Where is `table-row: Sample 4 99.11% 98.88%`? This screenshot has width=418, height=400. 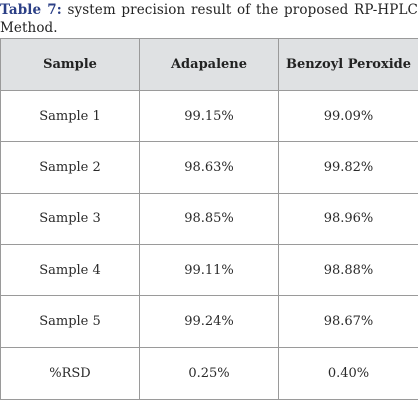
table-row: Sample 4 99.11% 98.88% is located at coordinates (209, 270).